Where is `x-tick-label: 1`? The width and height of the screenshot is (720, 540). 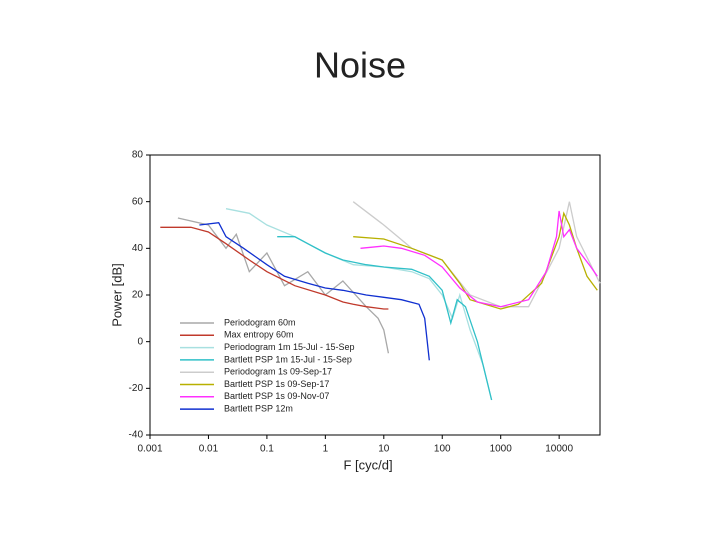
x-tick-label: 1 is located at coordinates (326, 449).